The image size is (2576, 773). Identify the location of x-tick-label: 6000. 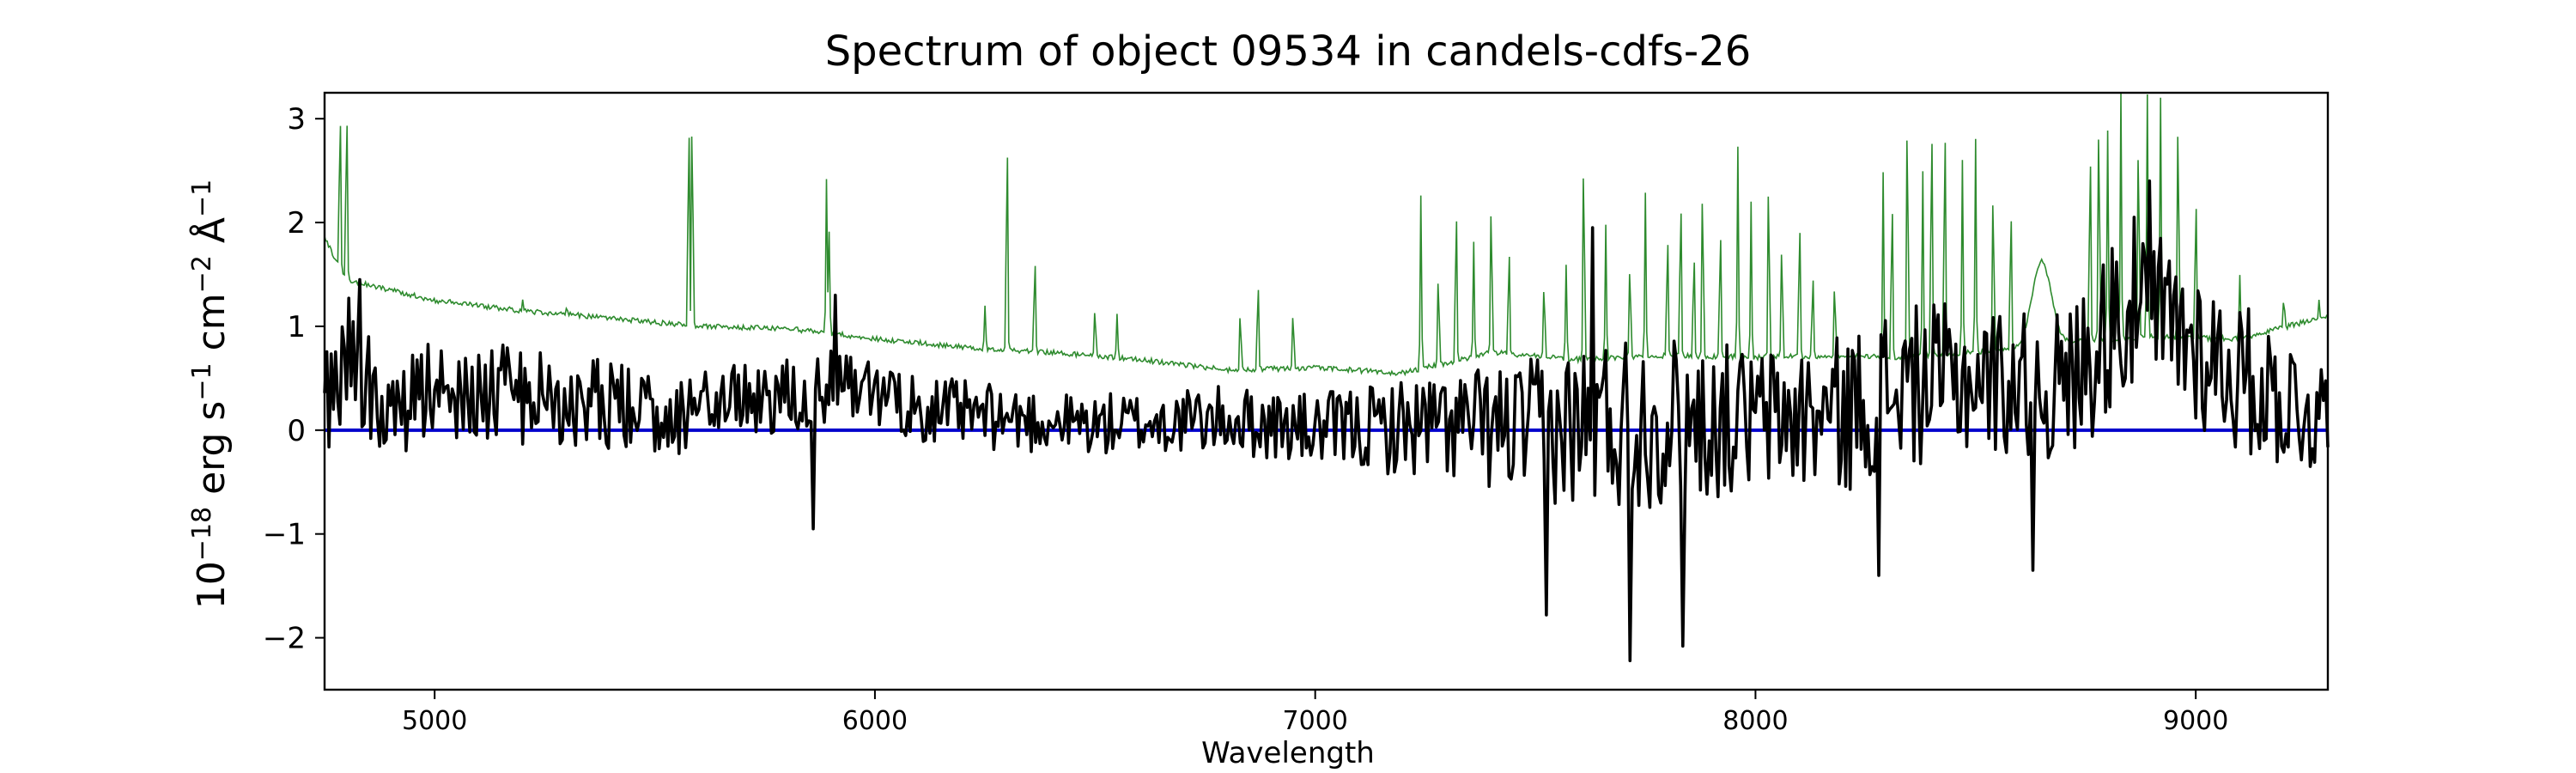
(875, 721).